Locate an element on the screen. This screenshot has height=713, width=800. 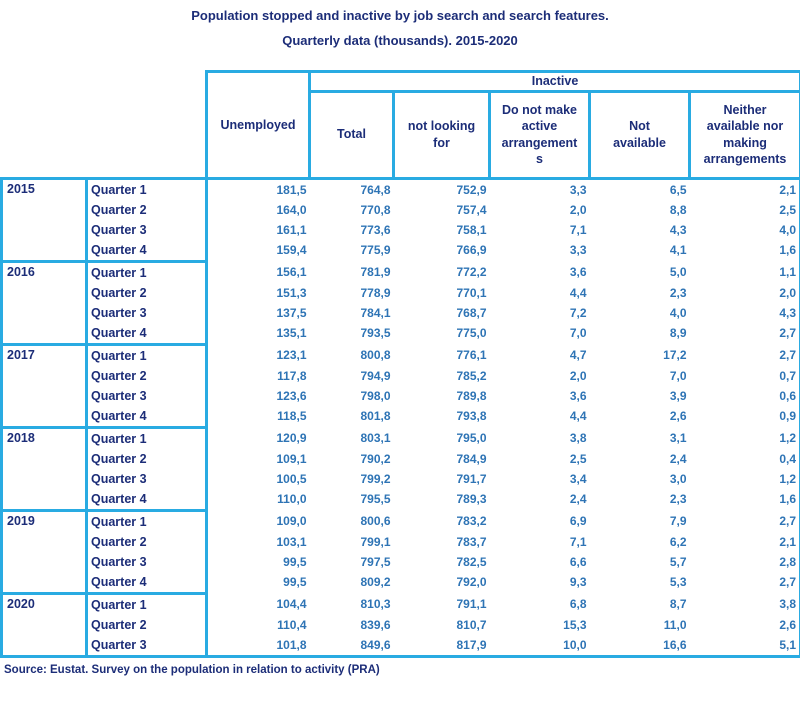
table-row: Quarter 2 117,8 794,9 785,2 2,0 7,0 0,7 is located at coordinates (401, 375).